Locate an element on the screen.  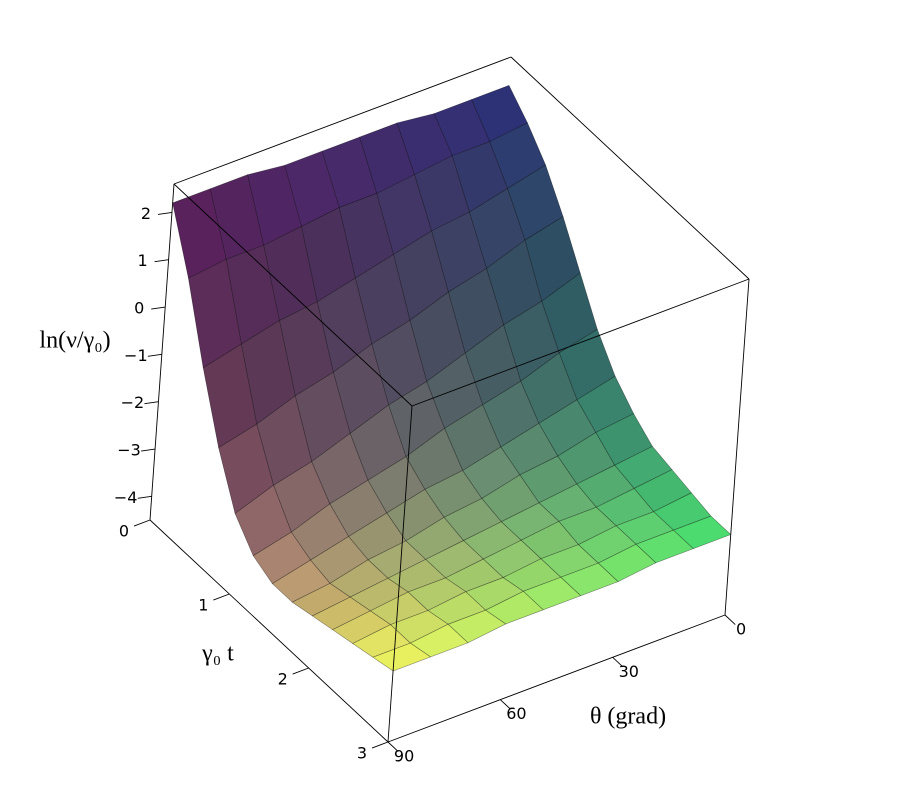
y-tick-label: 0 is located at coordinates (124, 530).